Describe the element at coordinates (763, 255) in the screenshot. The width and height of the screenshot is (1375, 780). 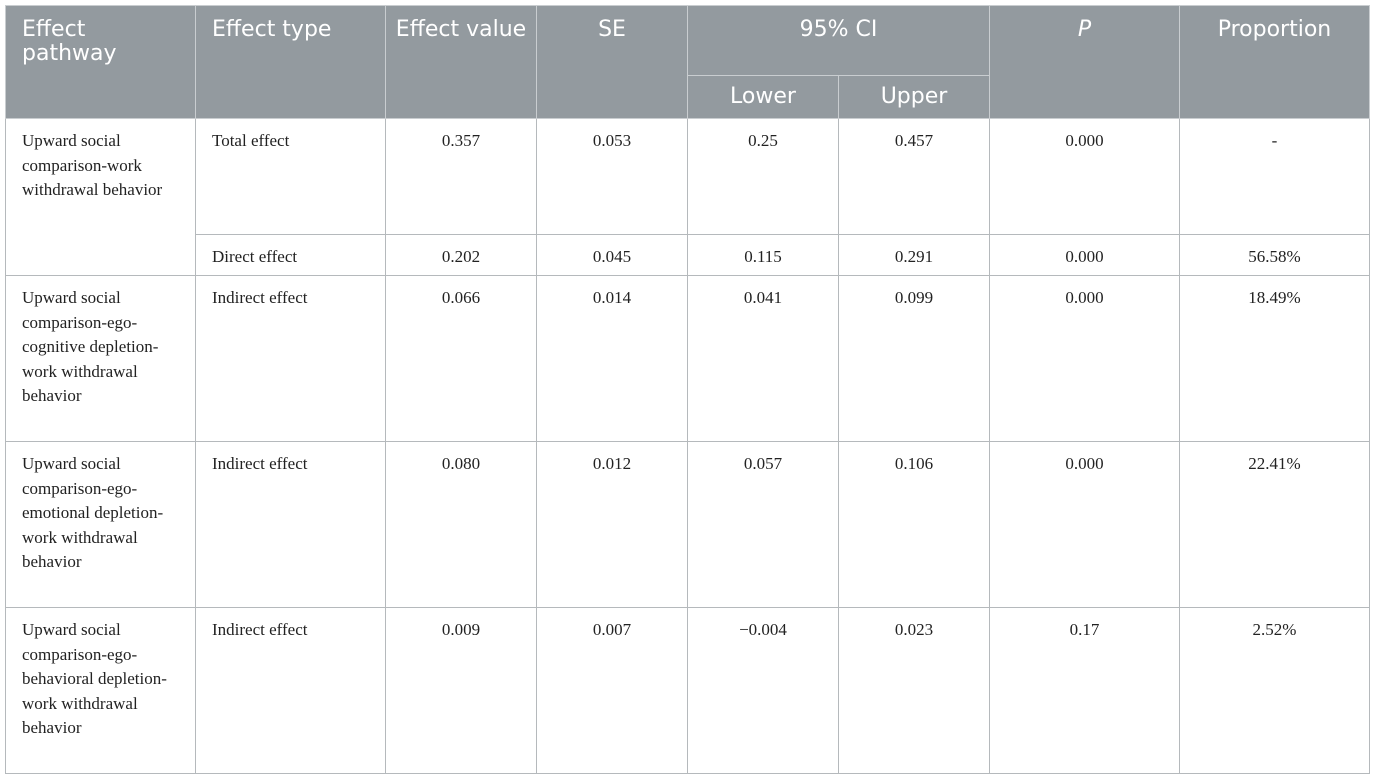
I see `cell-ci-lower: 0.115` at that location.